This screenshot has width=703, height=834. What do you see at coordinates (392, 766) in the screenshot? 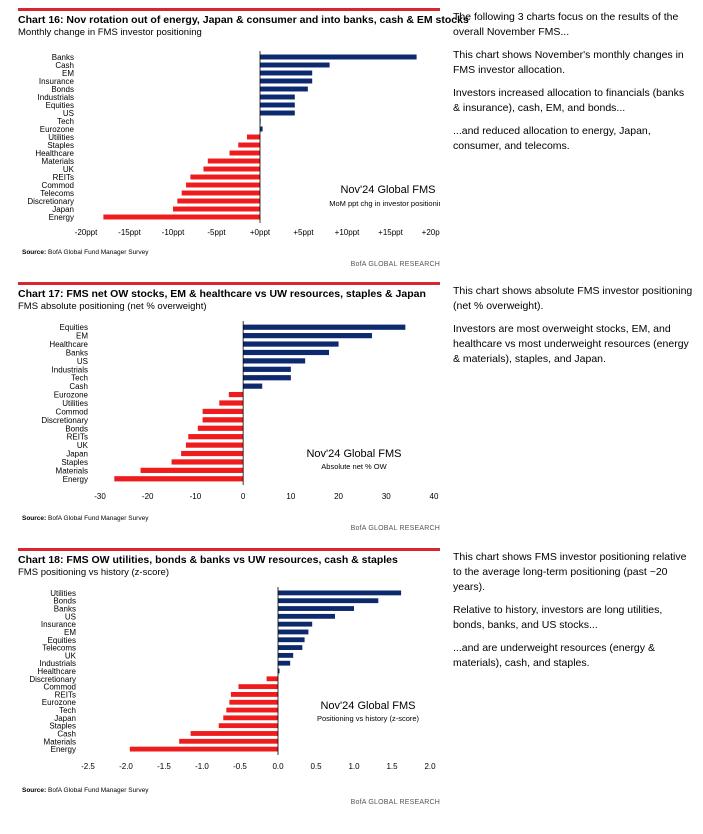
I see `x-tick-label: 1.5` at bounding box center [392, 766].